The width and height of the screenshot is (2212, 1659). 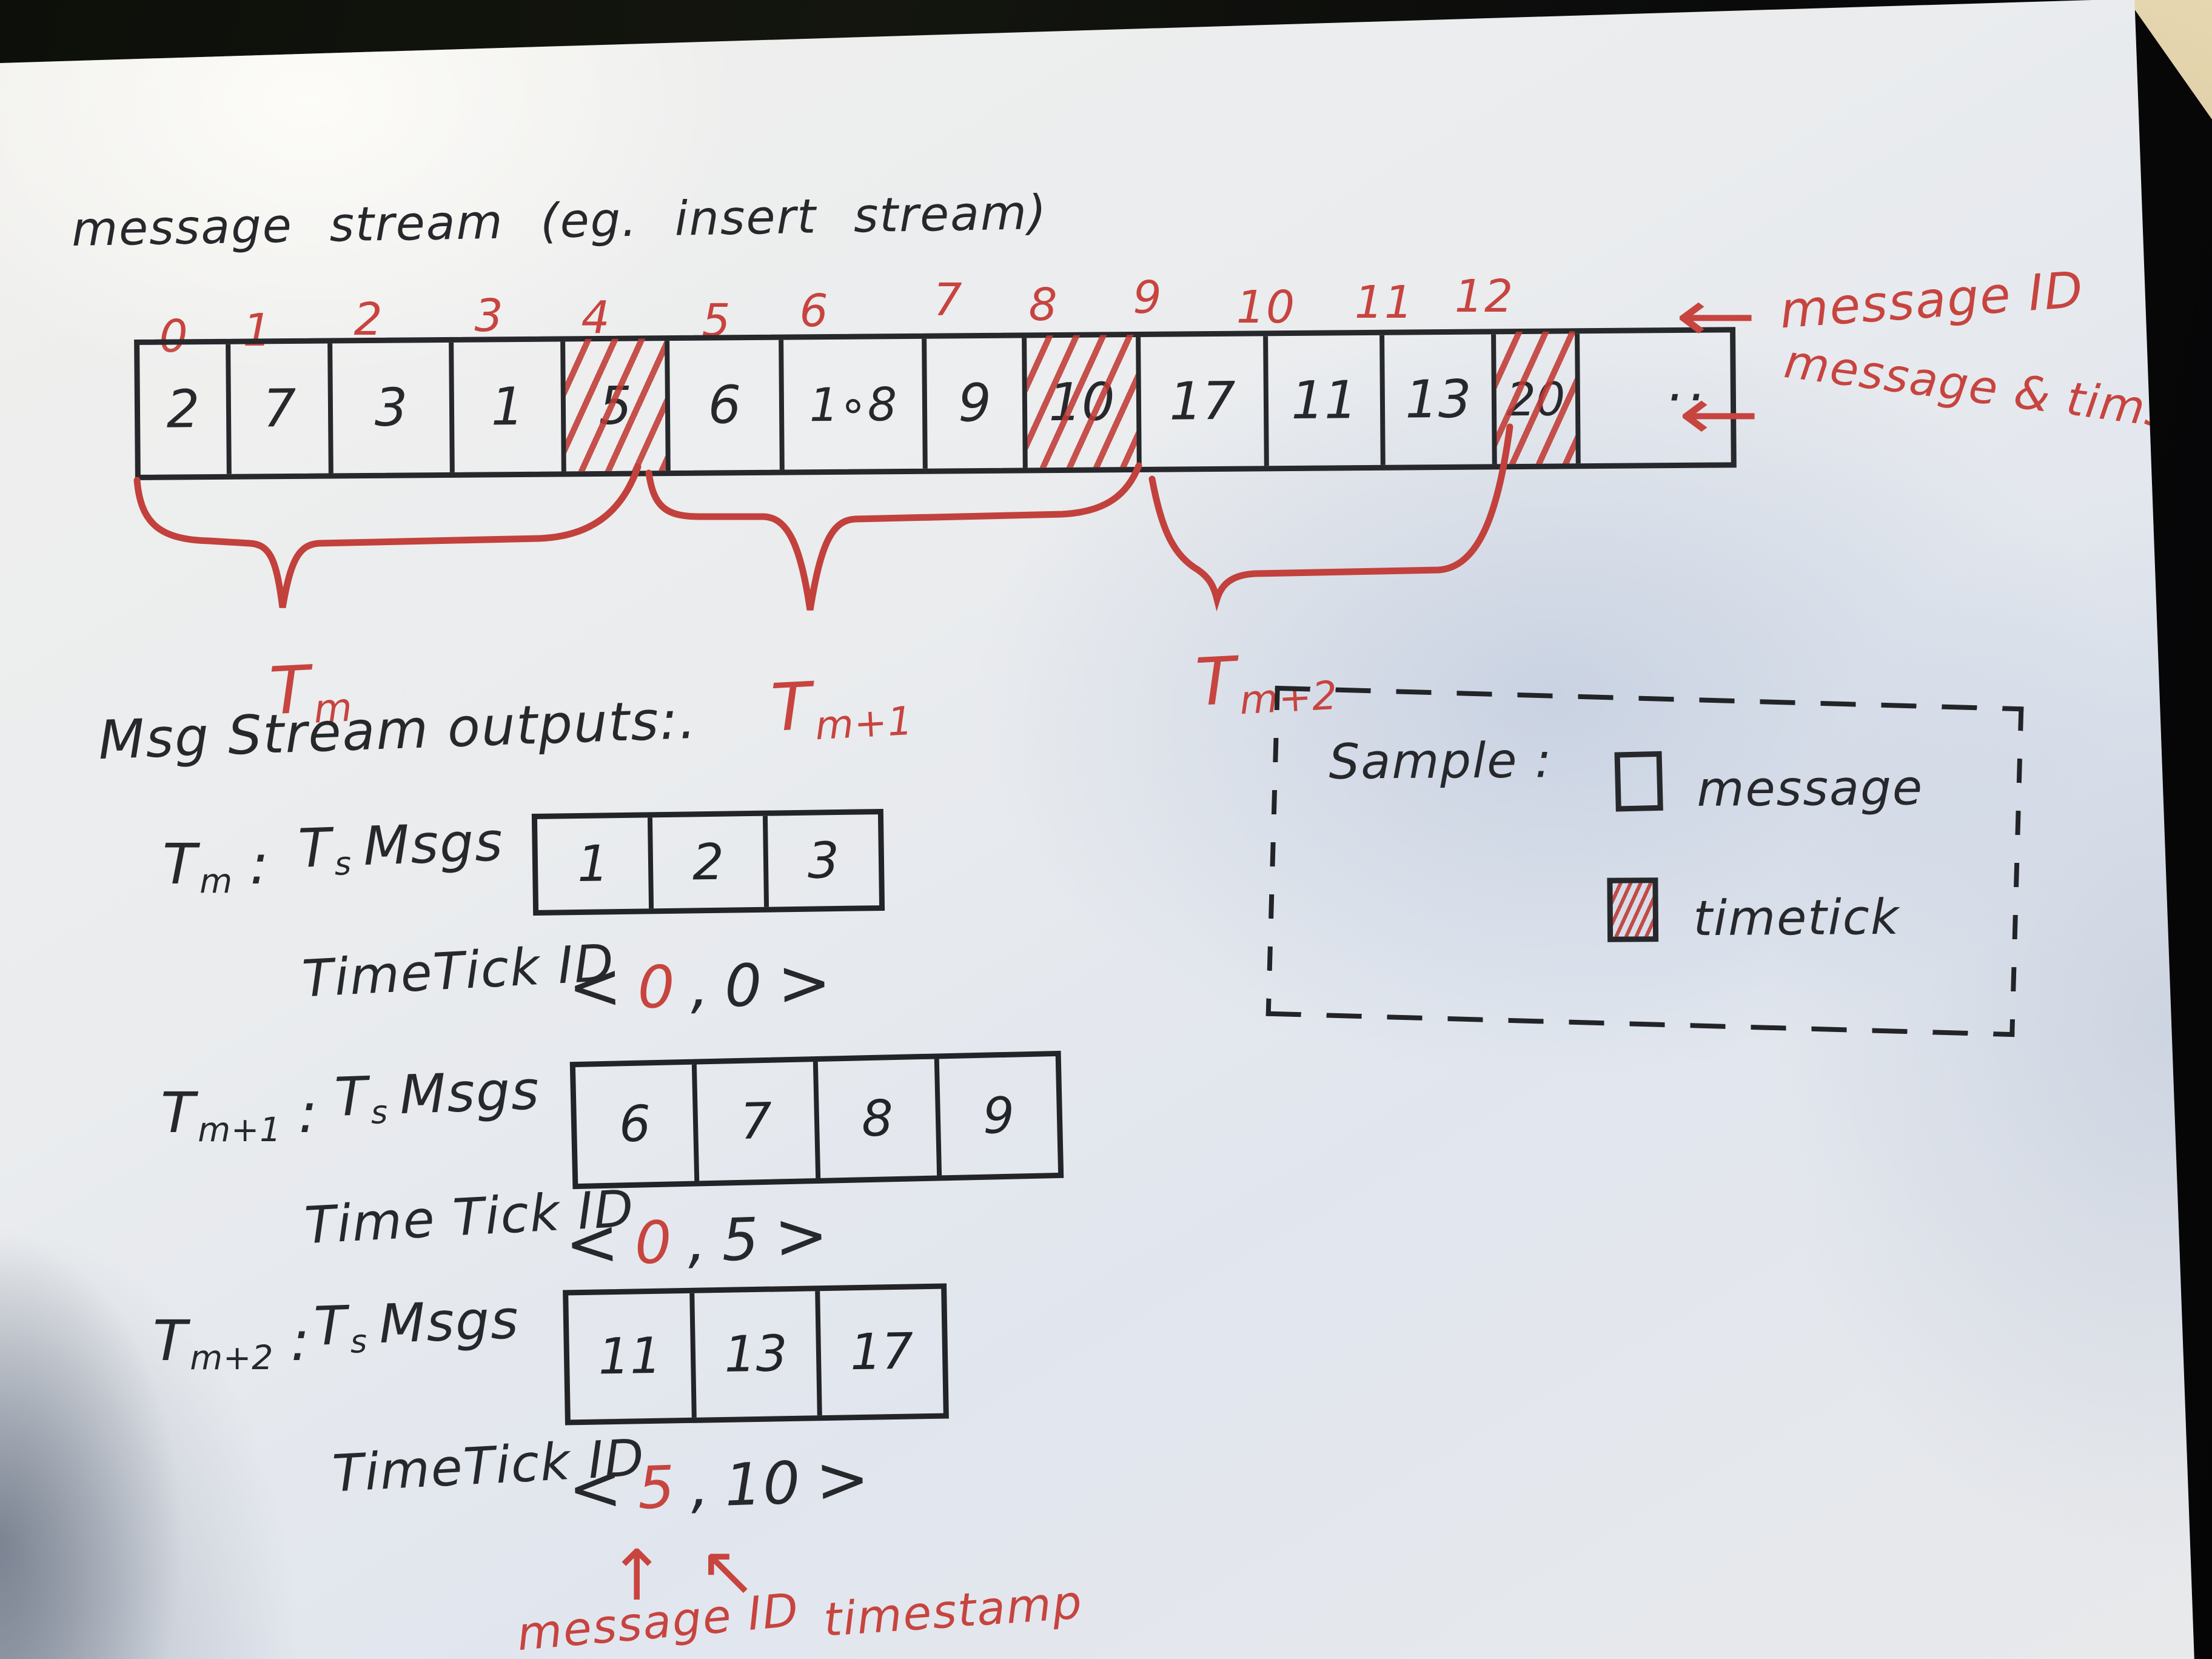 What do you see at coordinates (792, 707) in the screenshot?
I see `brace-label-base: T` at bounding box center [792, 707].